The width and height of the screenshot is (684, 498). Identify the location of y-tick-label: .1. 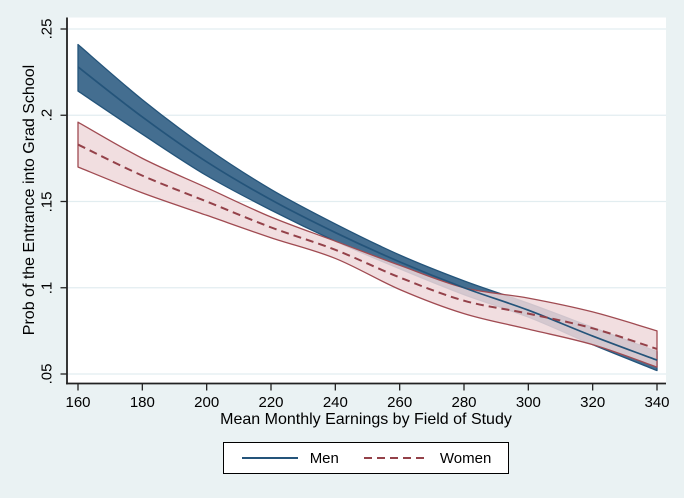
(47, 288).